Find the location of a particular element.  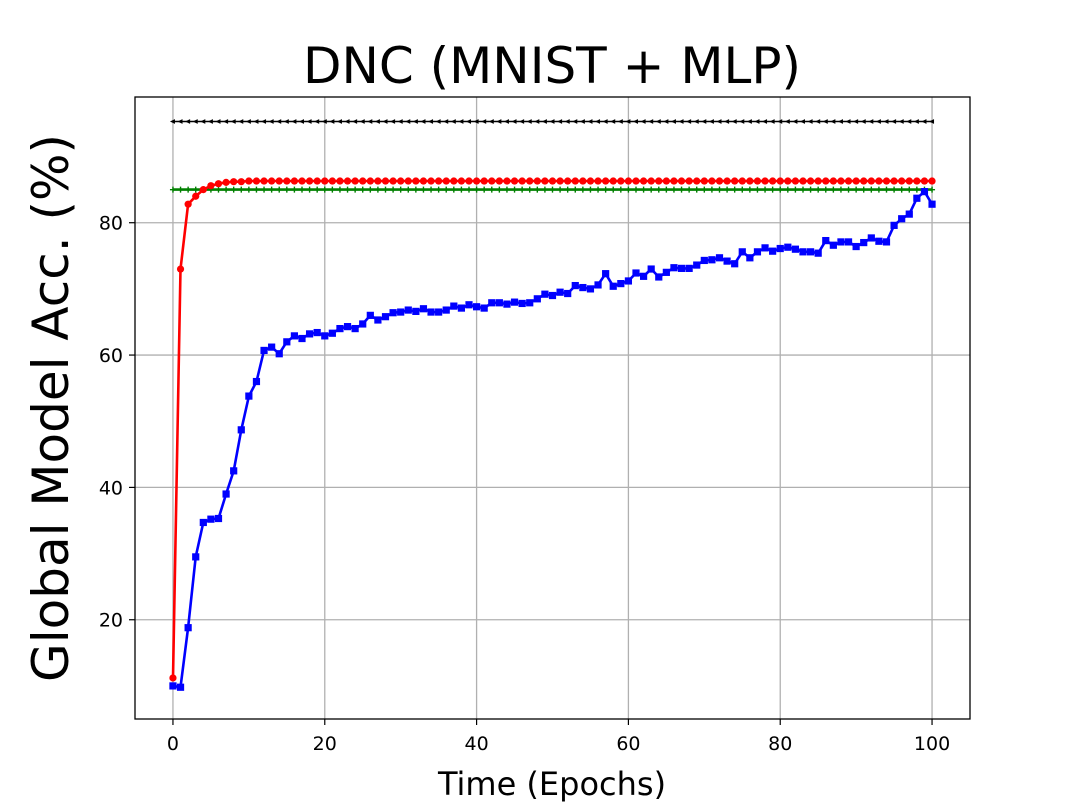

x-tick-label: 100 is located at coordinates (932, 744).